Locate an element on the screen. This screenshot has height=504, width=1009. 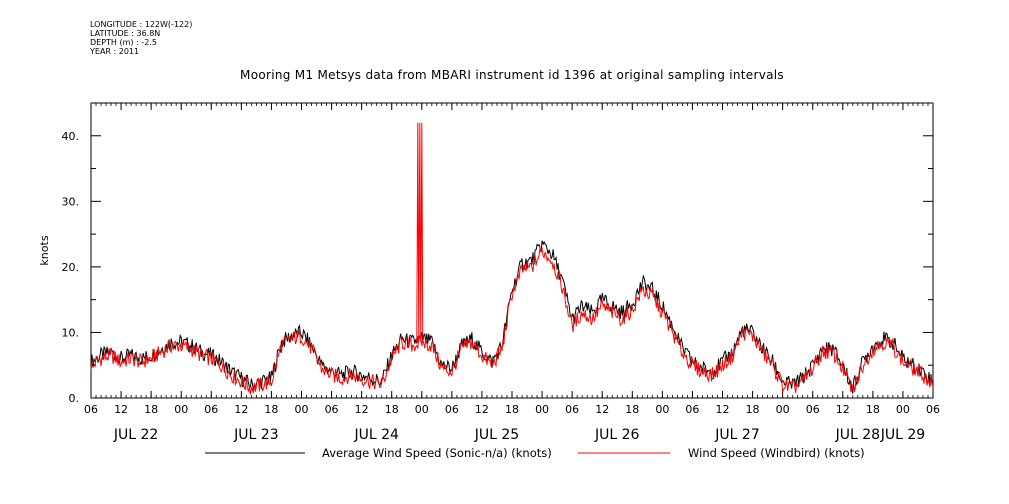
longitude-text: LONGITUDE : 122W(-122) is located at coordinates (141, 24).